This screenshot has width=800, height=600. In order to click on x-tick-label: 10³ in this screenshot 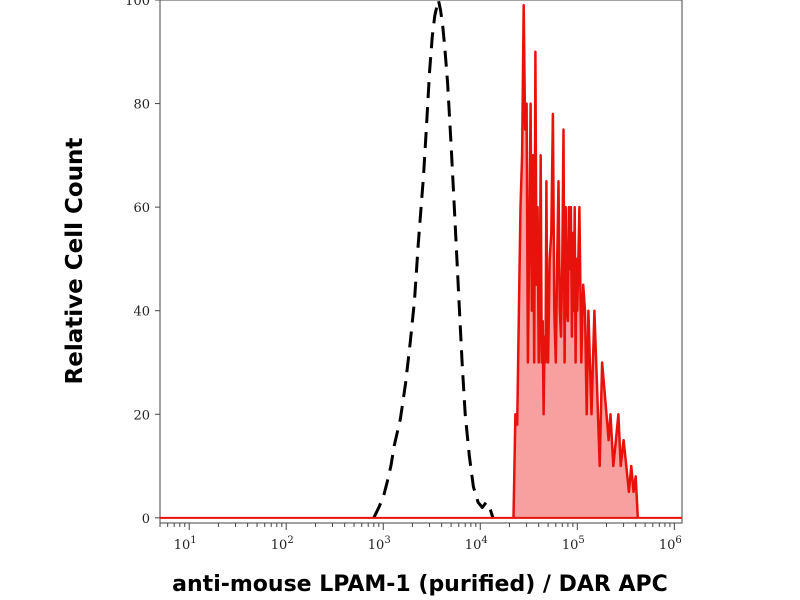, I will do `click(379, 544)`.